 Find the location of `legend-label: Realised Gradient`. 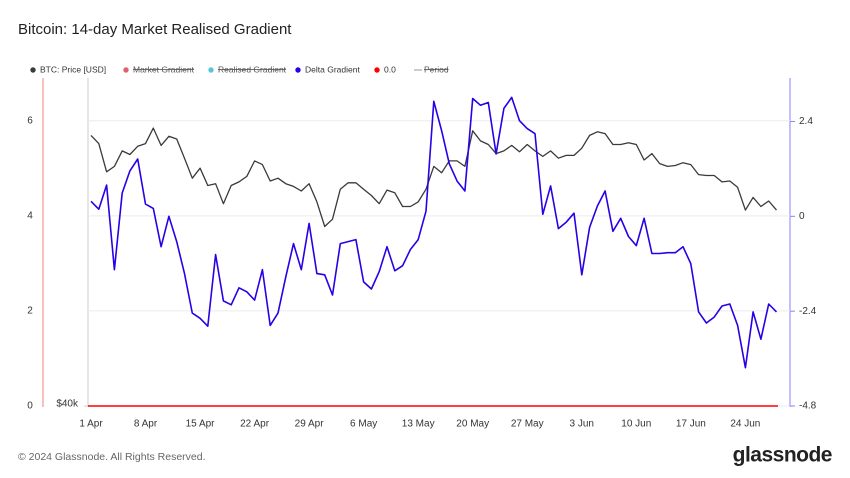

legend-label: Realised Gradient is located at coordinates (252, 69).